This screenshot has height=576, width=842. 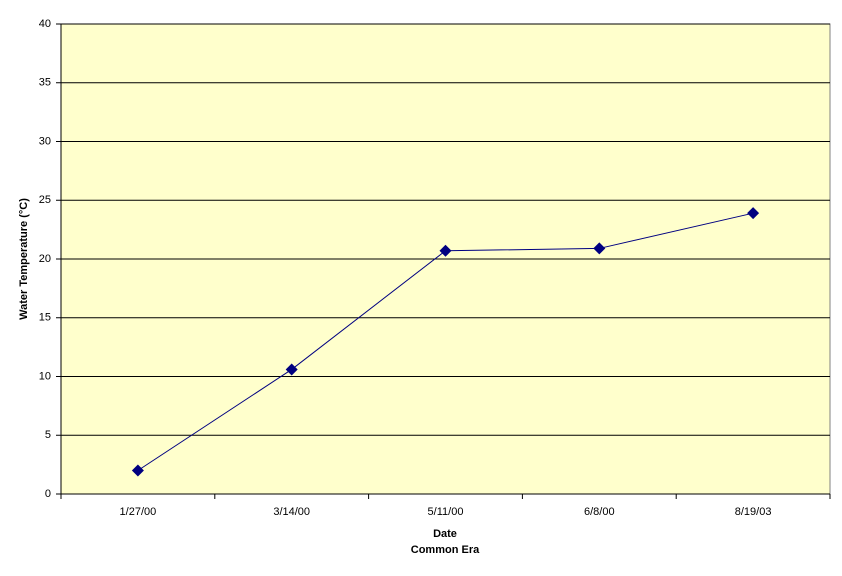 What do you see at coordinates (45, 141) in the screenshot?
I see `y-tick-label: 30` at bounding box center [45, 141].